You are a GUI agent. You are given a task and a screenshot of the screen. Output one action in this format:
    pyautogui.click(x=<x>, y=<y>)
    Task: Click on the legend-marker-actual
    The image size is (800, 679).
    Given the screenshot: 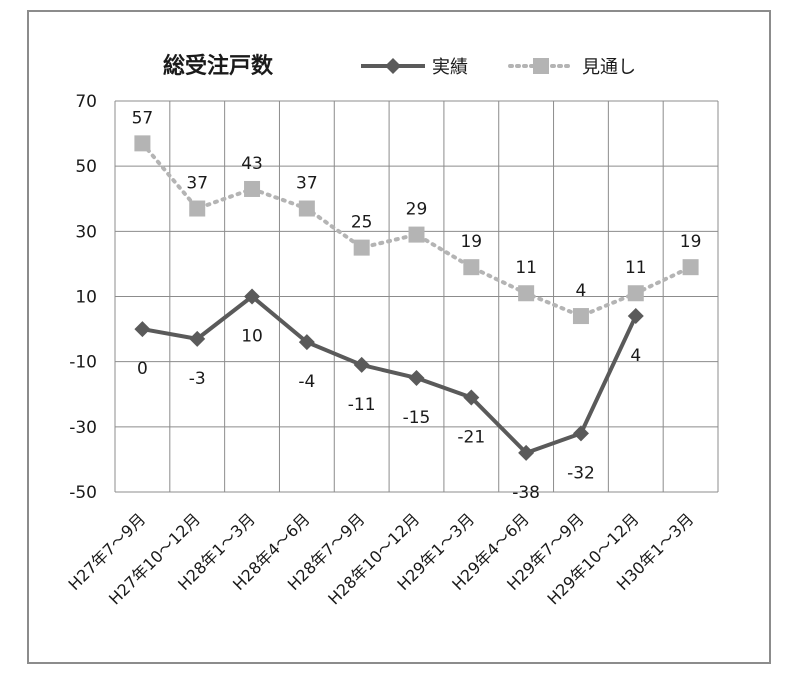 What is the action you would take?
    pyautogui.click(x=393, y=66)
    